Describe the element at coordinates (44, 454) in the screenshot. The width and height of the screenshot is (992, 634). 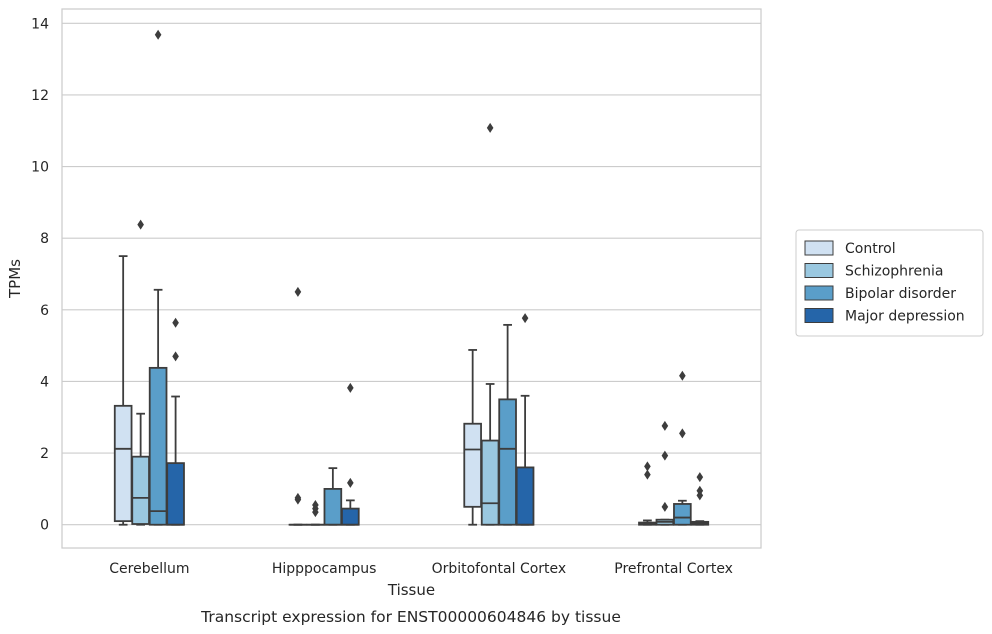
I see `y-tick-label: 2` at that location.